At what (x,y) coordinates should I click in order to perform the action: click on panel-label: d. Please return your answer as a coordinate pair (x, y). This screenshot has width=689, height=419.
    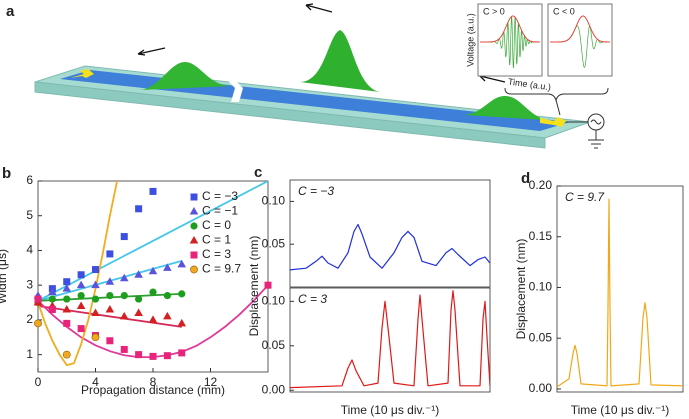
    Looking at the image, I should click on (525, 178).